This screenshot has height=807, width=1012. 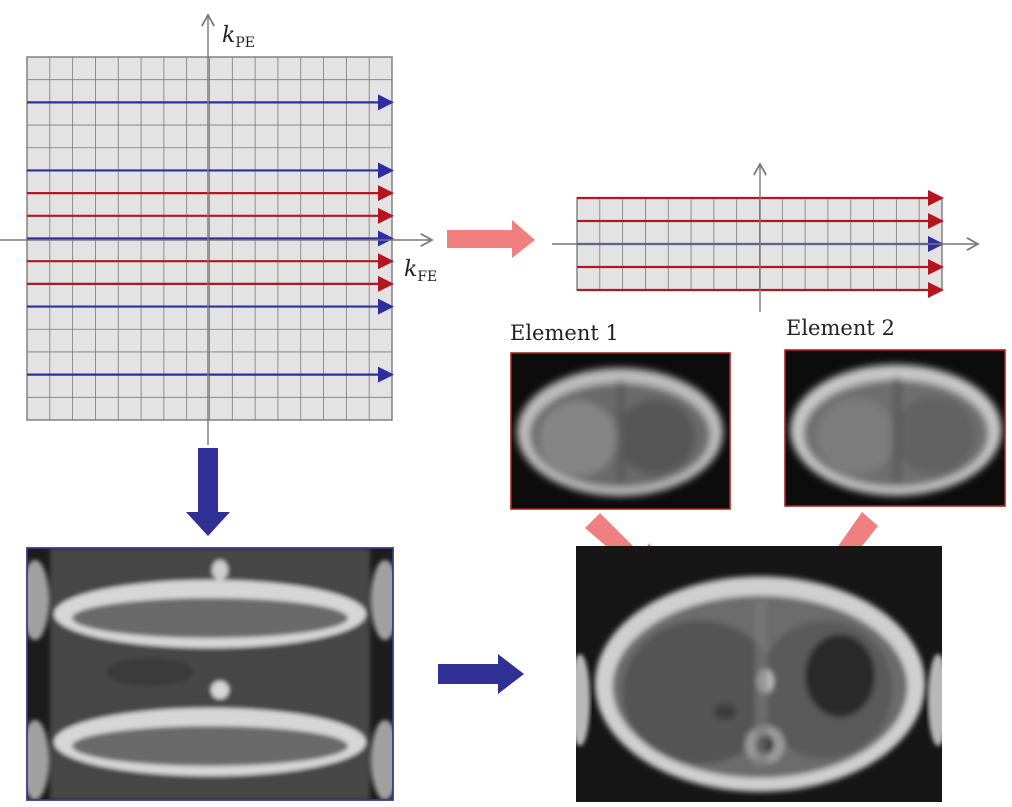 What do you see at coordinates (238, 37) in the screenshot?
I see `kpe-label: kPE` at bounding box center [238, 37].